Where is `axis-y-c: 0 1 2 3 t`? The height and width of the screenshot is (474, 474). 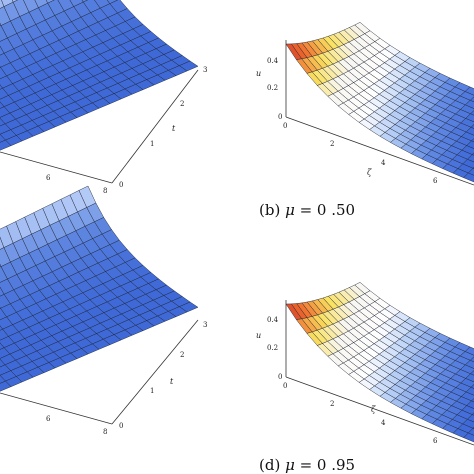
axis-y-c: 0 1 2 3 t is located at coordinates (159, 374).